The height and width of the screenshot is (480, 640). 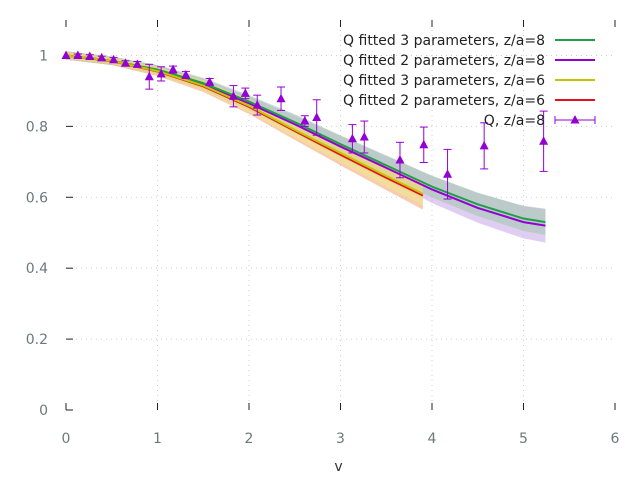 What do you see at coordinates (249, 439) in the screenshot?
I see `x-tick-label: 2` at bounding box center [249, 439].